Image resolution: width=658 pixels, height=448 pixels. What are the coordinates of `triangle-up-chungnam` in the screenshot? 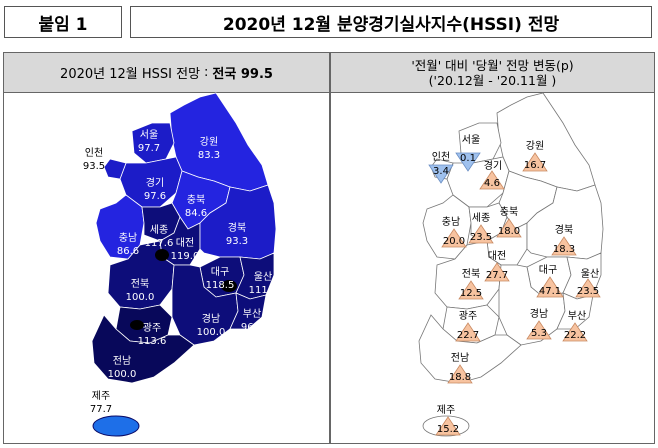 It's located at (454, 238).